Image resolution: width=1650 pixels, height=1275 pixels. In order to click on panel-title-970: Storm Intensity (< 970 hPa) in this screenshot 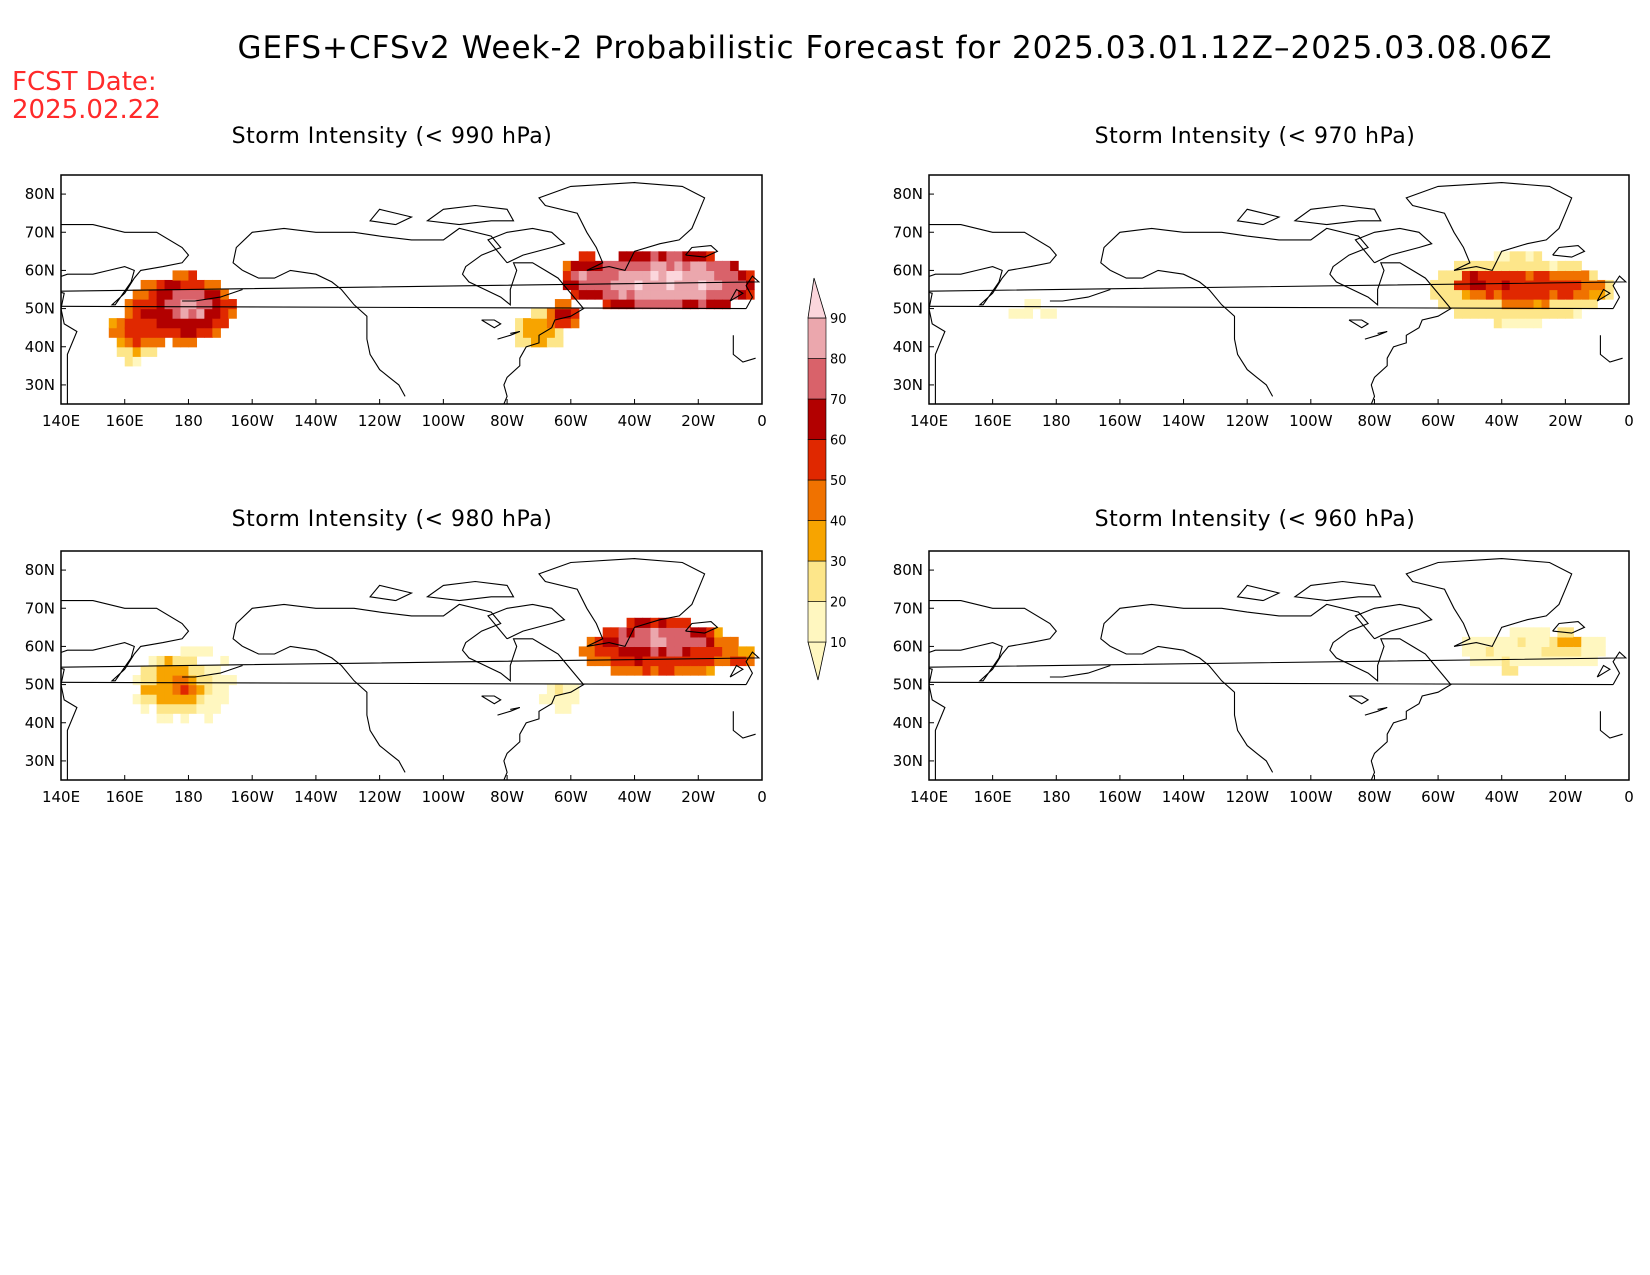, I will do `click(1255, 136)`.